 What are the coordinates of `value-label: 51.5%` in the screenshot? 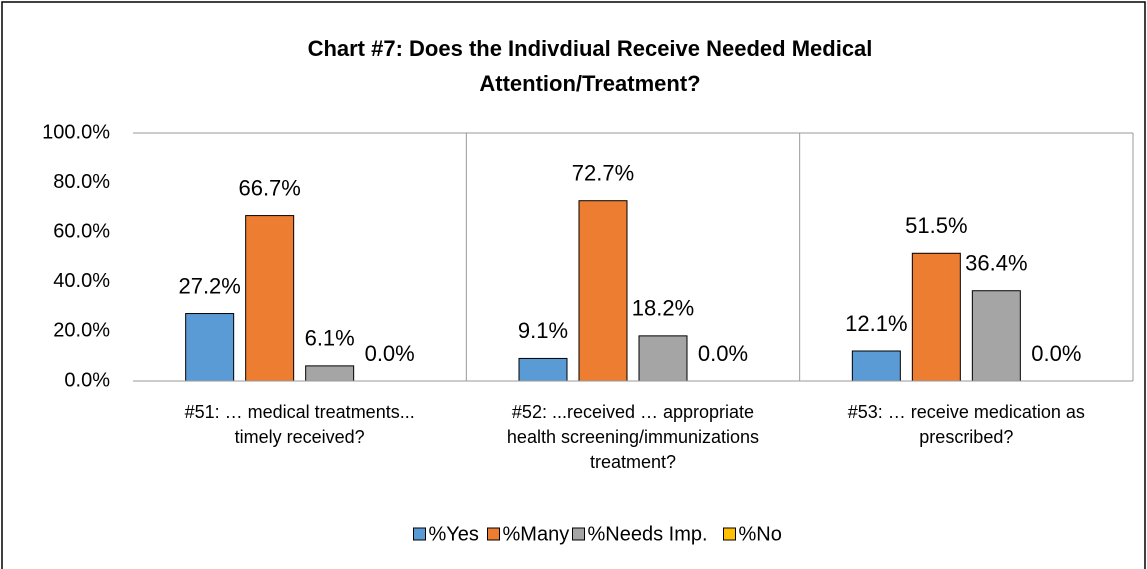 It's located at (936, 225).